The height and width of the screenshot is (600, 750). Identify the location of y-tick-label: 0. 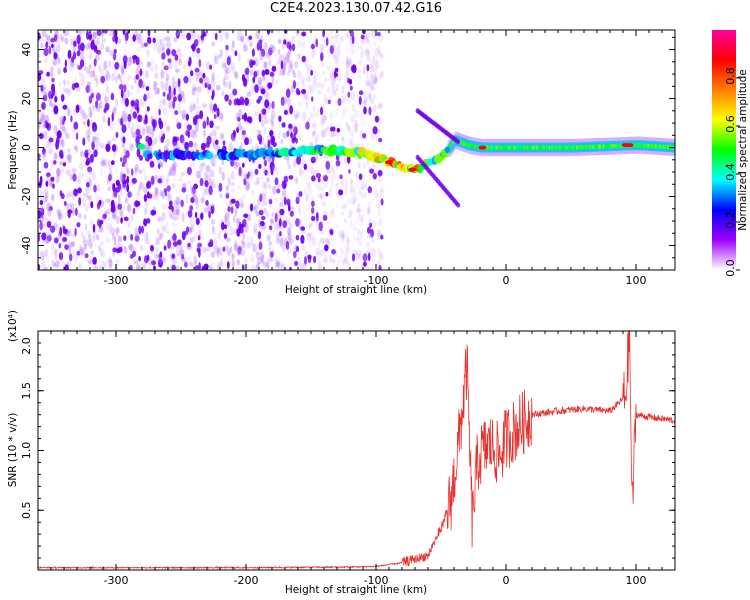
(26, 147).